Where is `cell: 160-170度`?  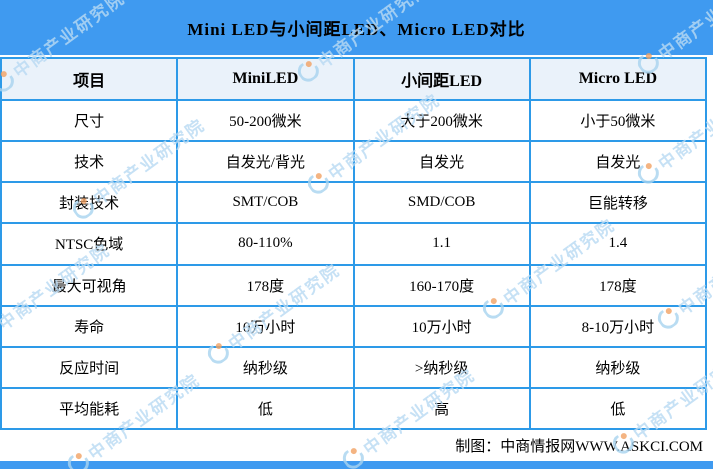 cell: 160-170度 is located at coordinates (441, 285).